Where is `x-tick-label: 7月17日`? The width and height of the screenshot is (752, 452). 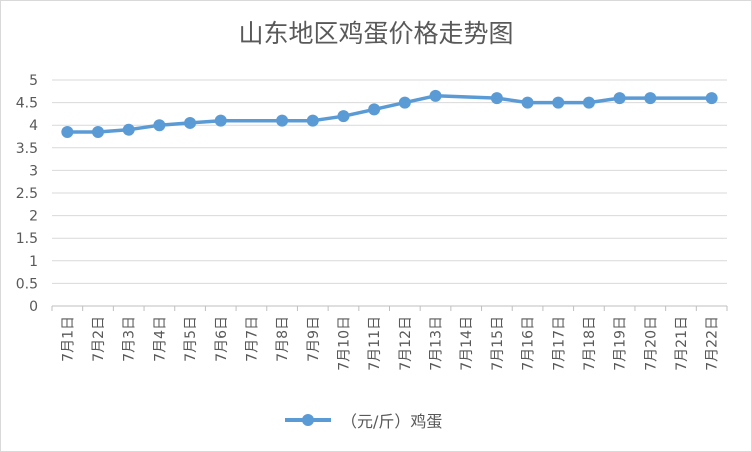 x-tick-label: 7月17日 is located at coordinates (559, 343).